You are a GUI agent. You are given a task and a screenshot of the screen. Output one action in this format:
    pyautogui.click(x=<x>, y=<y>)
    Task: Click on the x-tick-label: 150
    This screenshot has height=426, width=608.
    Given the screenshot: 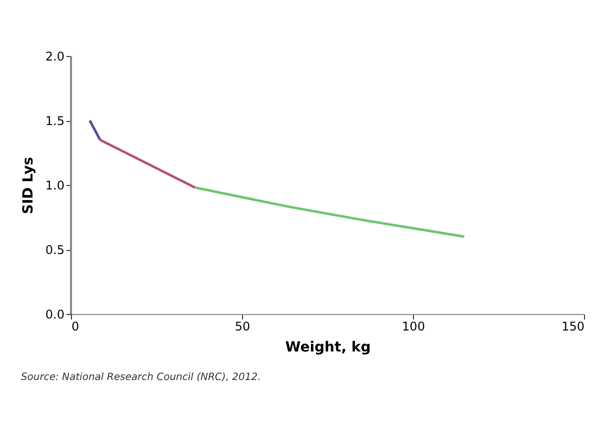 What is the action you would take?
    pyautogui.click(x=573, y=327)
    